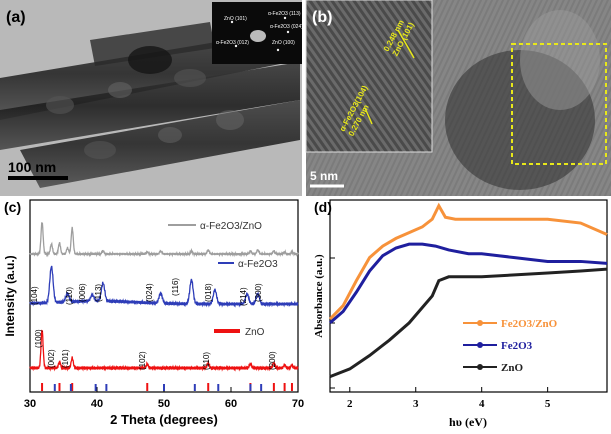  I want to click on panel-b-scale-bar-text: 5 nm, so click(324, 176).